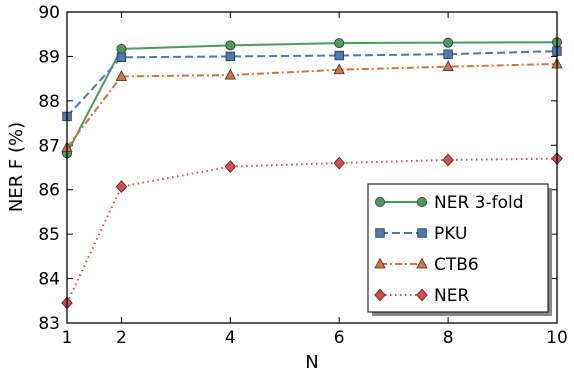  I want to click on x-tick-label: 8, so click(448, 338).